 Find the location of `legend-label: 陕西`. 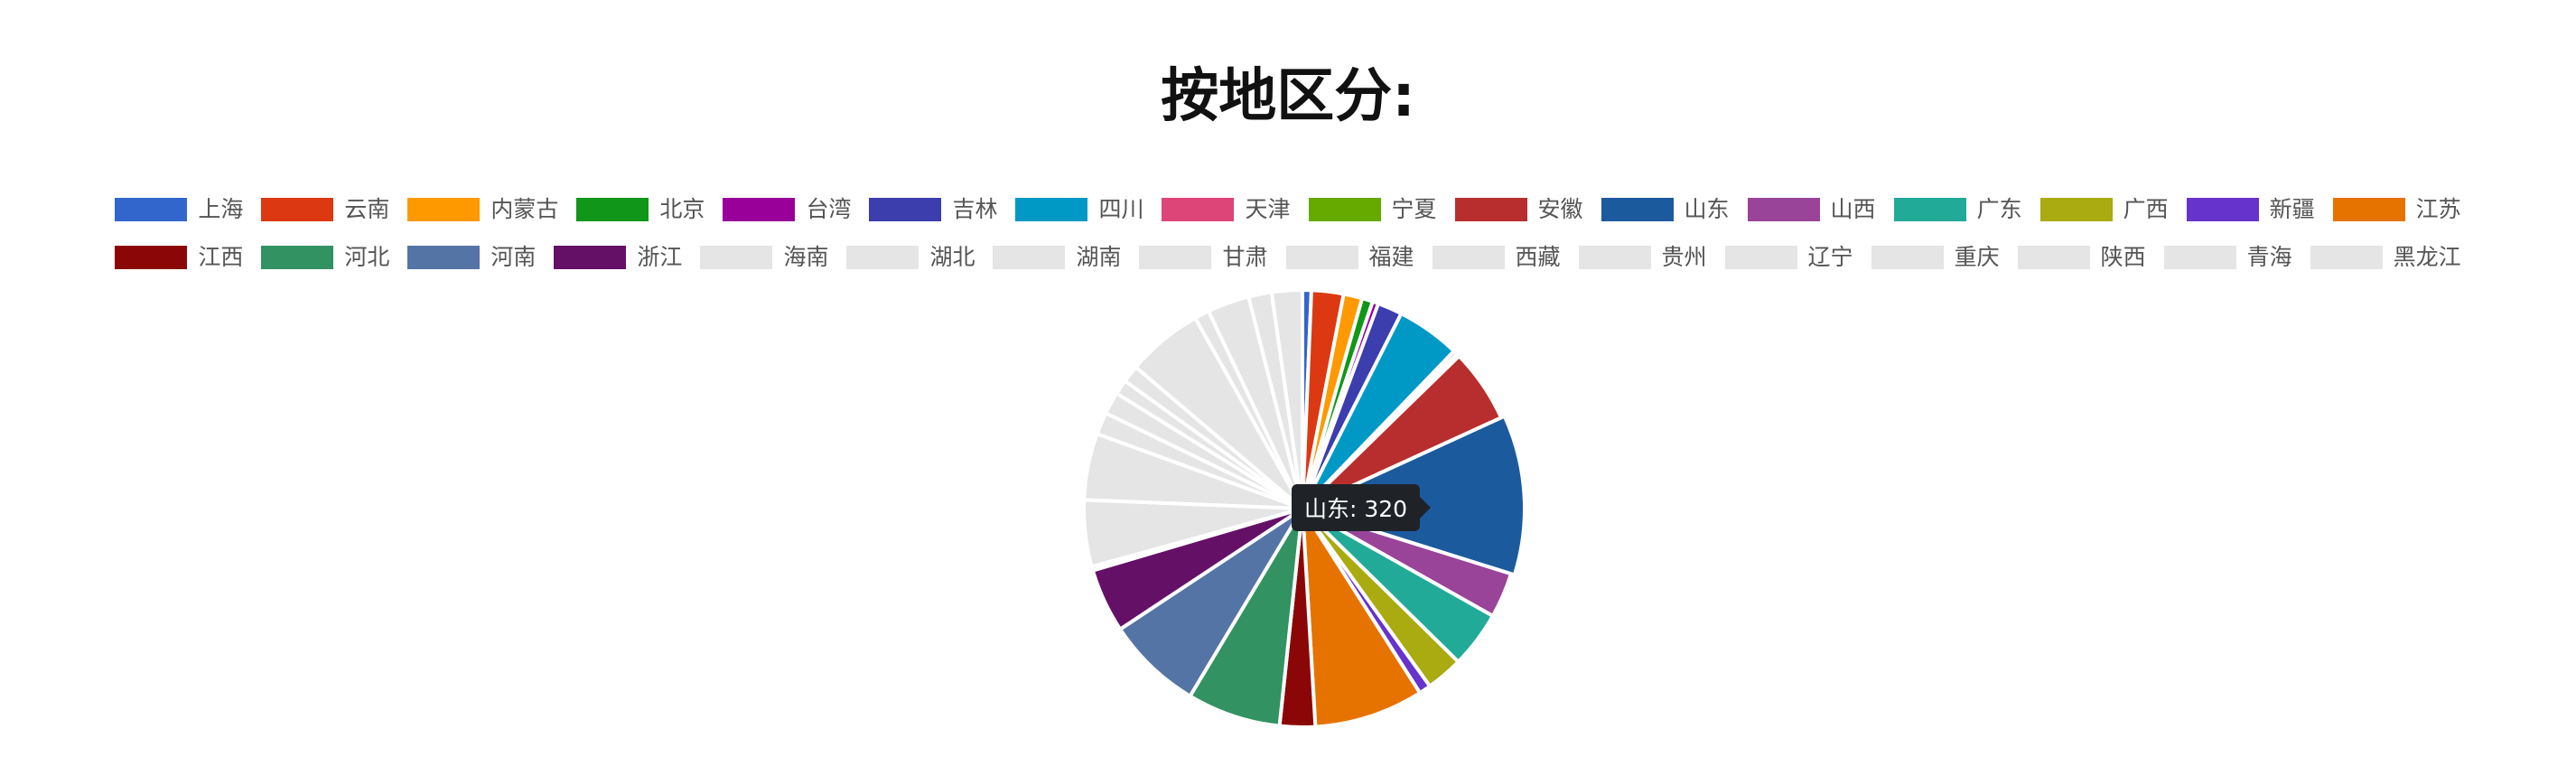

legend-label: 陕西 is located at coordinates (2123, 257).